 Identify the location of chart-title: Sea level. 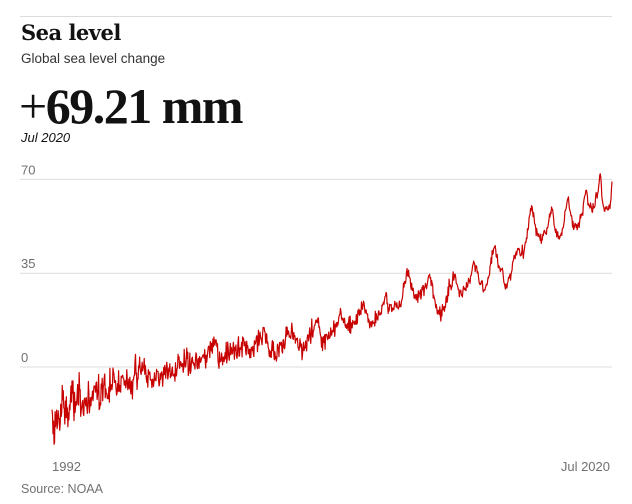
(71, 32).